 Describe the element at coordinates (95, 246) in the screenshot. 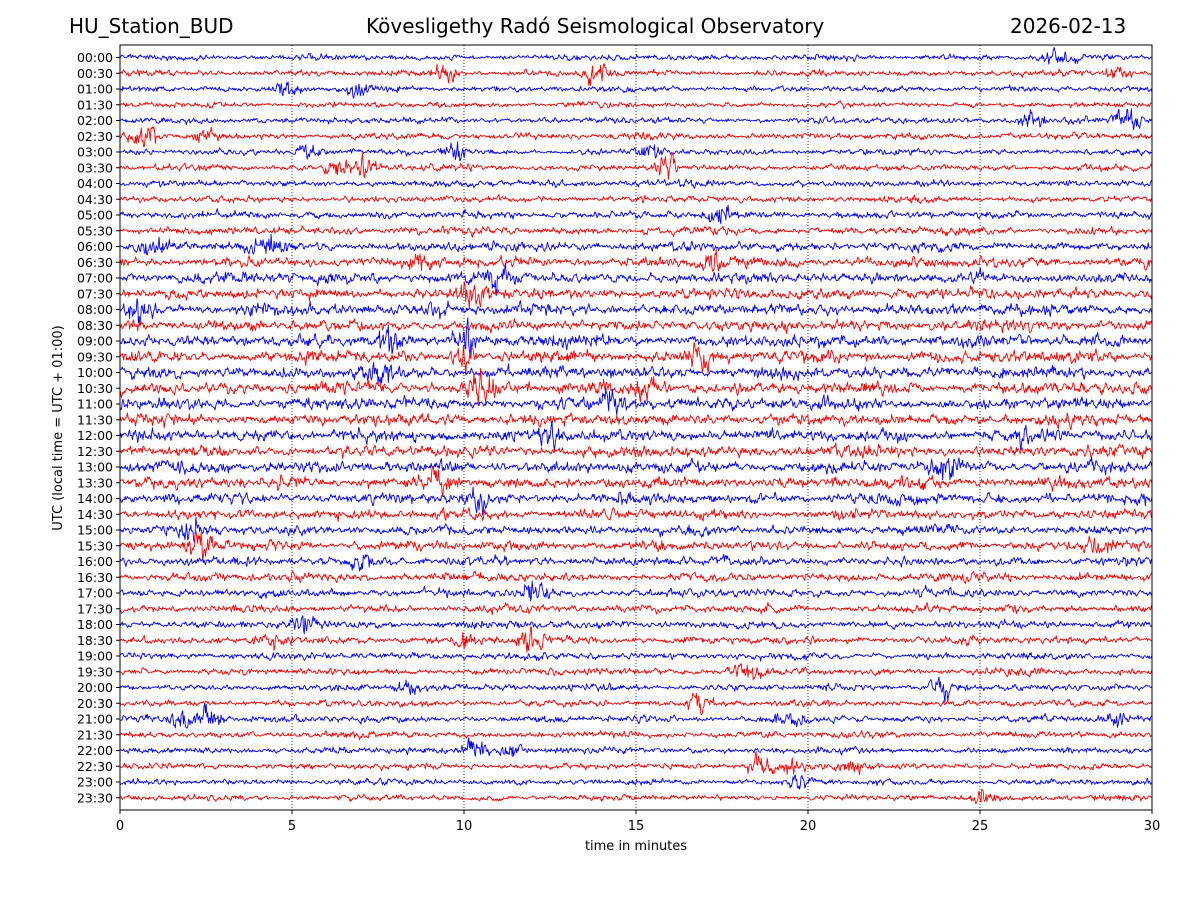

I see `y-tick-label: 06:00` at that location.